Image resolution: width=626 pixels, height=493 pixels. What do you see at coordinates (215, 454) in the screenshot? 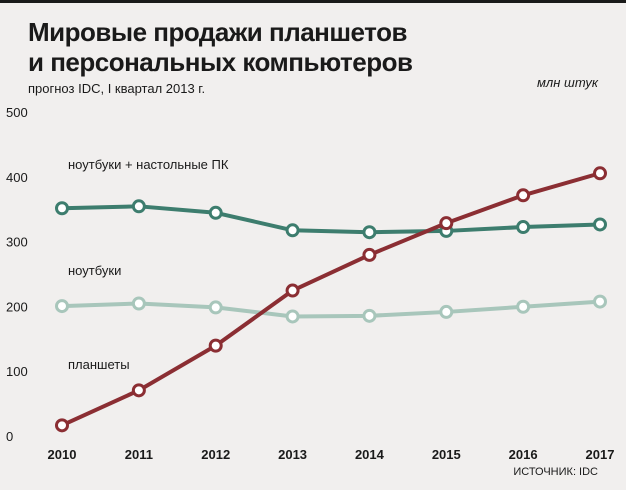
I see `x-tick-label: 2012` at bounding box center [215, 454].